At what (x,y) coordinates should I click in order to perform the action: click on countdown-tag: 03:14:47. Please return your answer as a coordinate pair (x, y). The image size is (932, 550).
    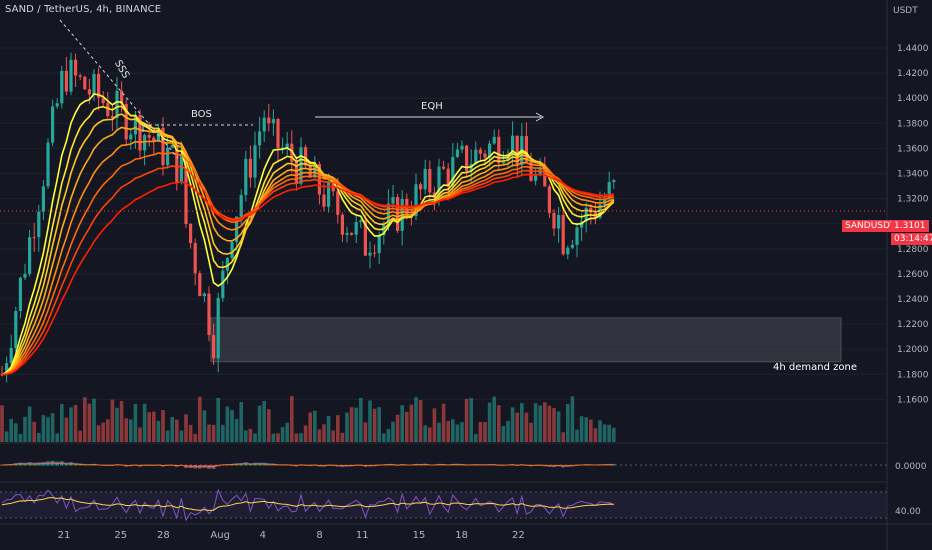
    Looking at the image, I should click on (911, 239).